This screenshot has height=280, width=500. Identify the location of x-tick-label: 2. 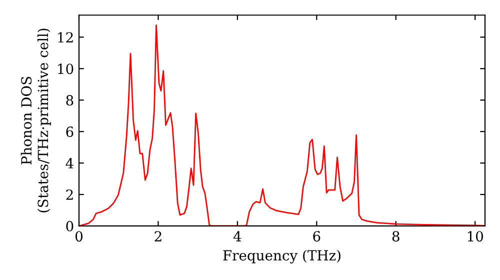
(158, 236).